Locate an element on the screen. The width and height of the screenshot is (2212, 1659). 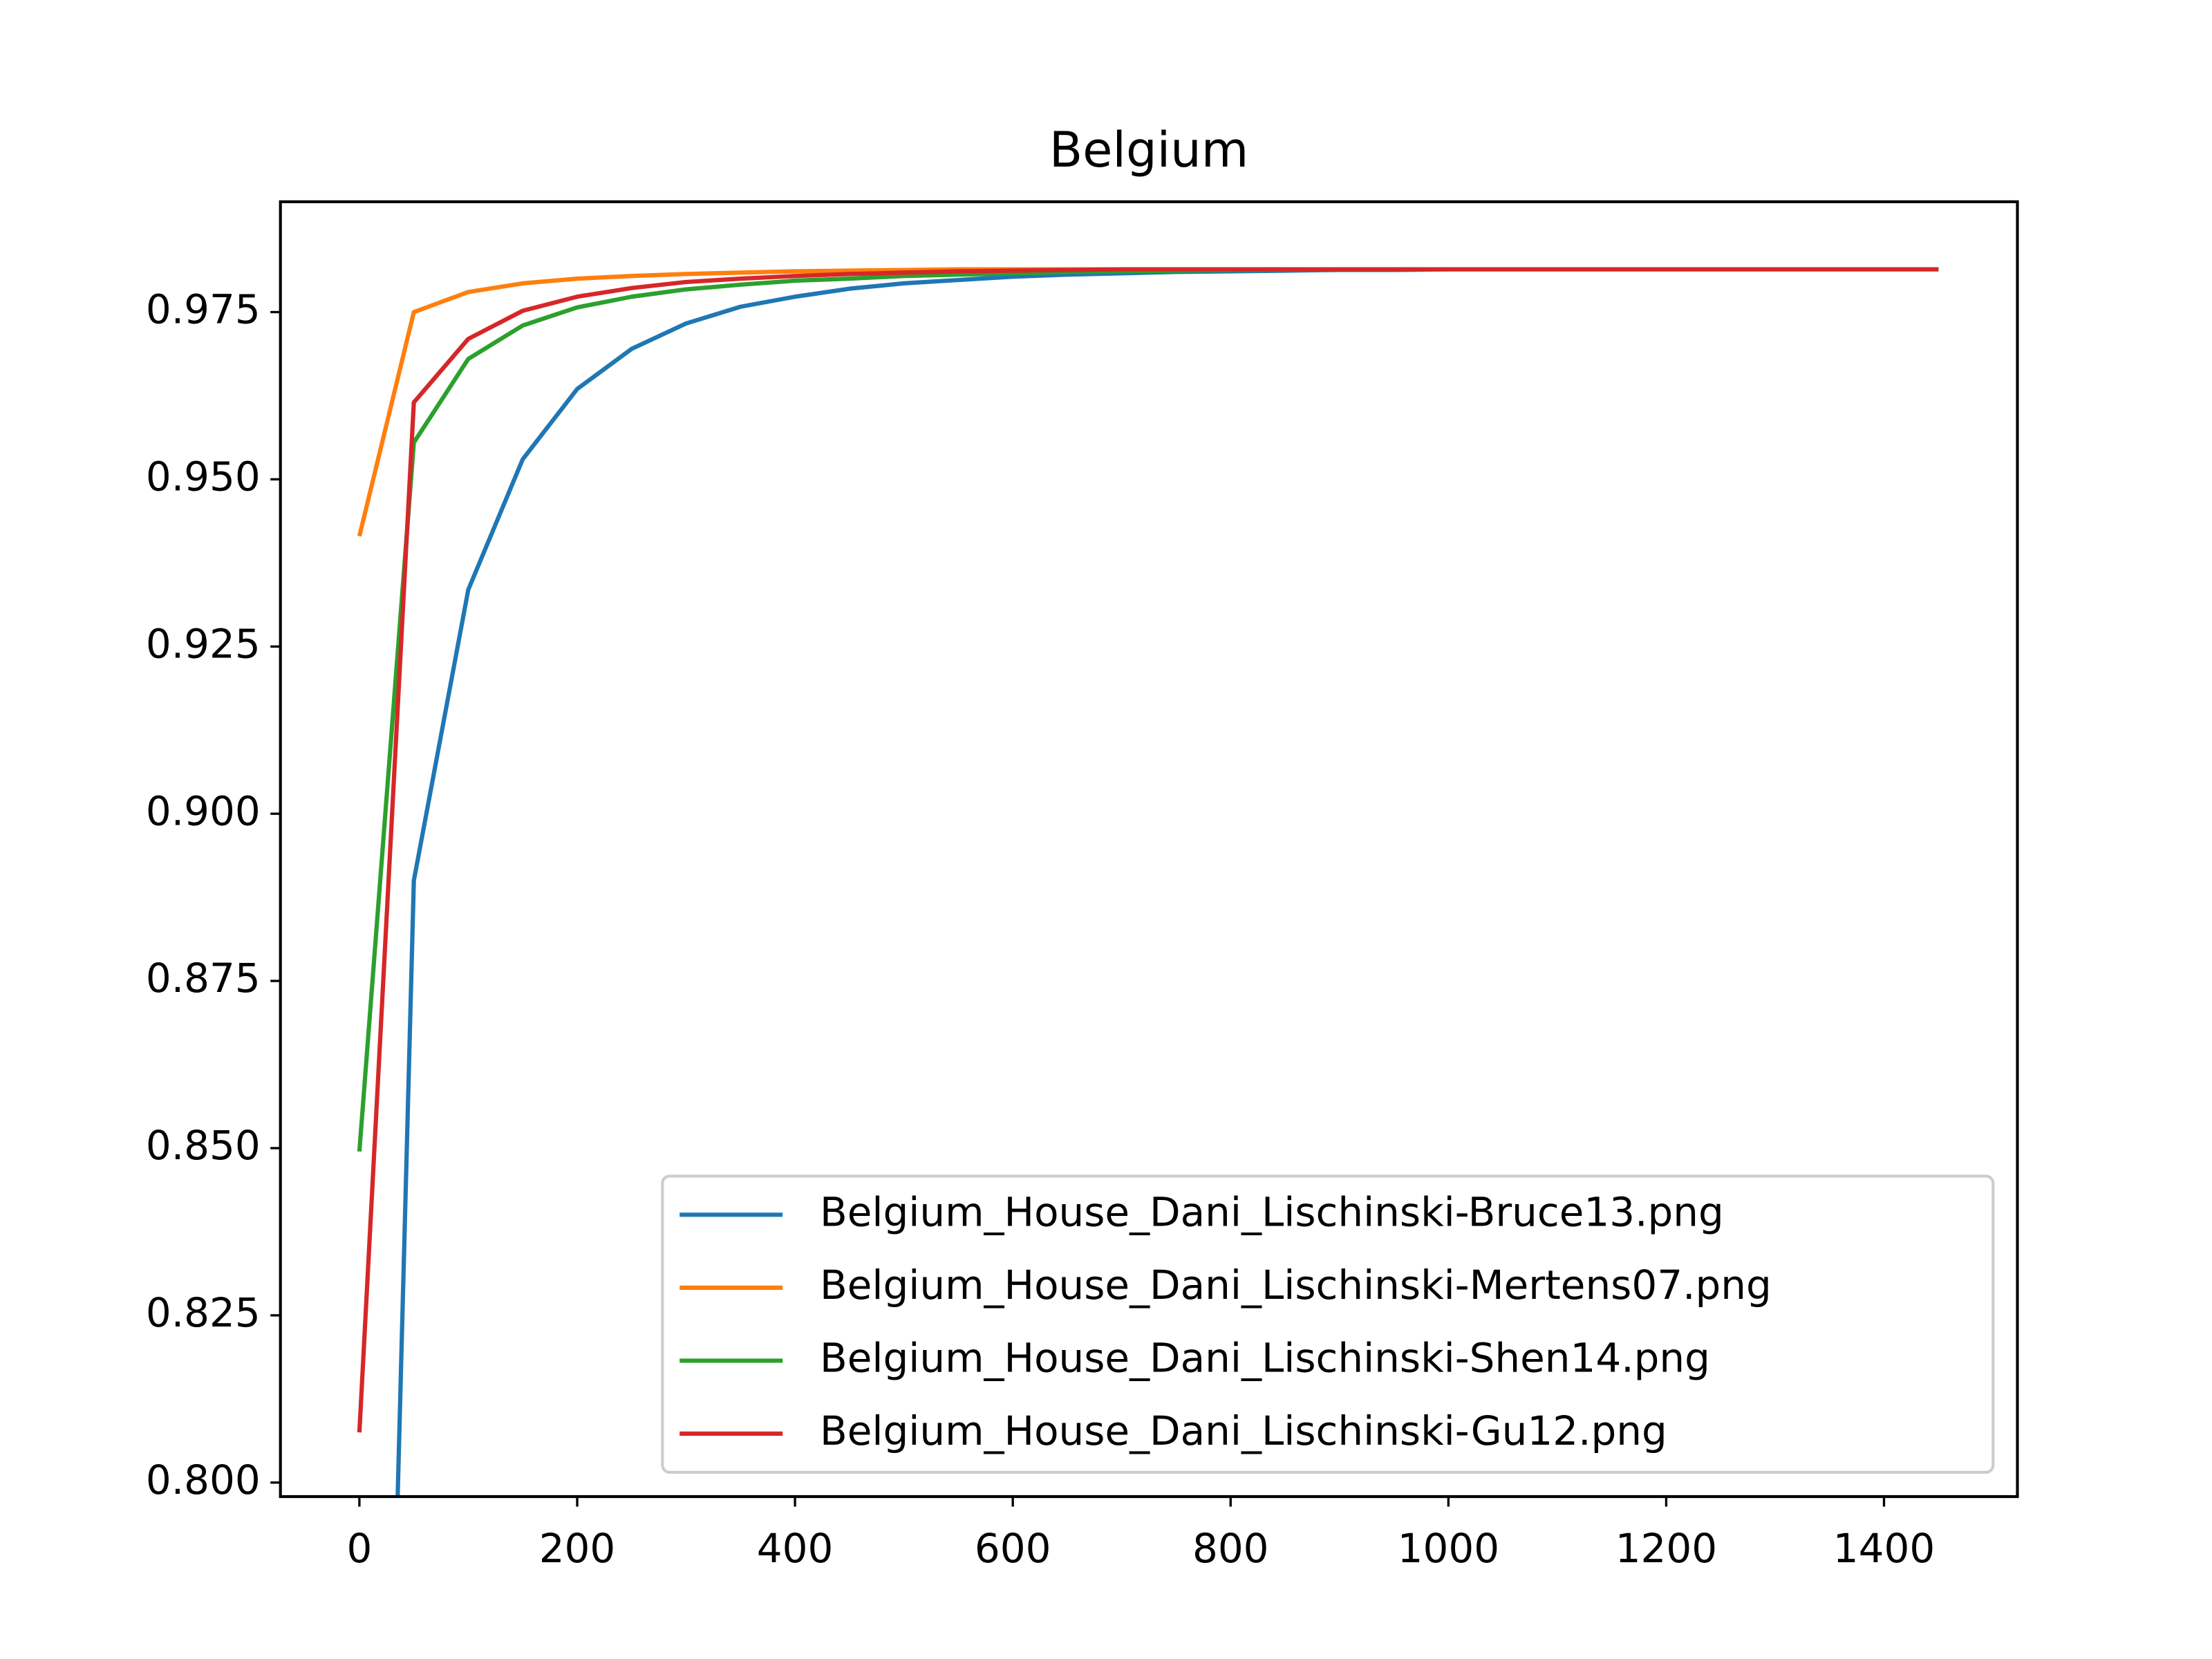
y-tick-label: 0.925 is located at coordinates (204, 643).